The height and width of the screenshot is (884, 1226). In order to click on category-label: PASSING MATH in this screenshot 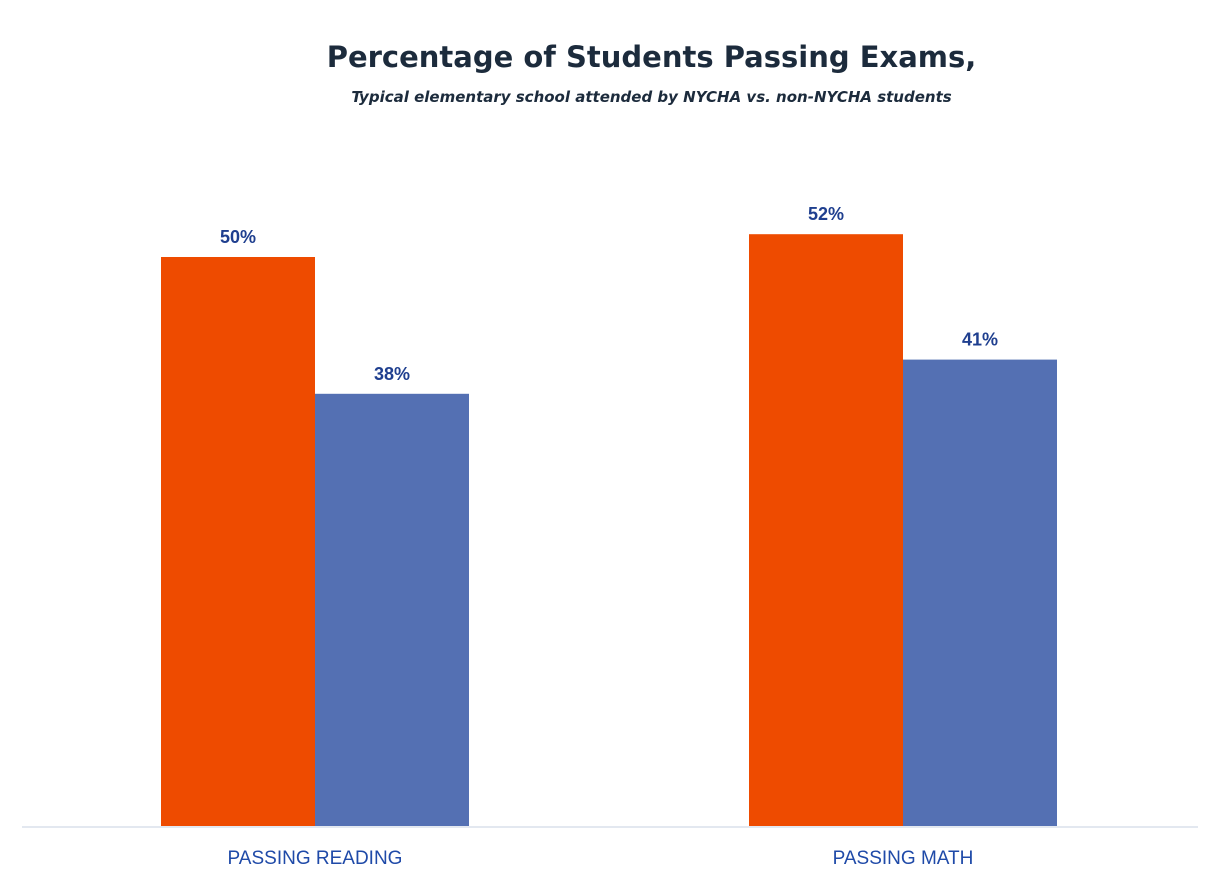, I will do `click(903, 858)`.